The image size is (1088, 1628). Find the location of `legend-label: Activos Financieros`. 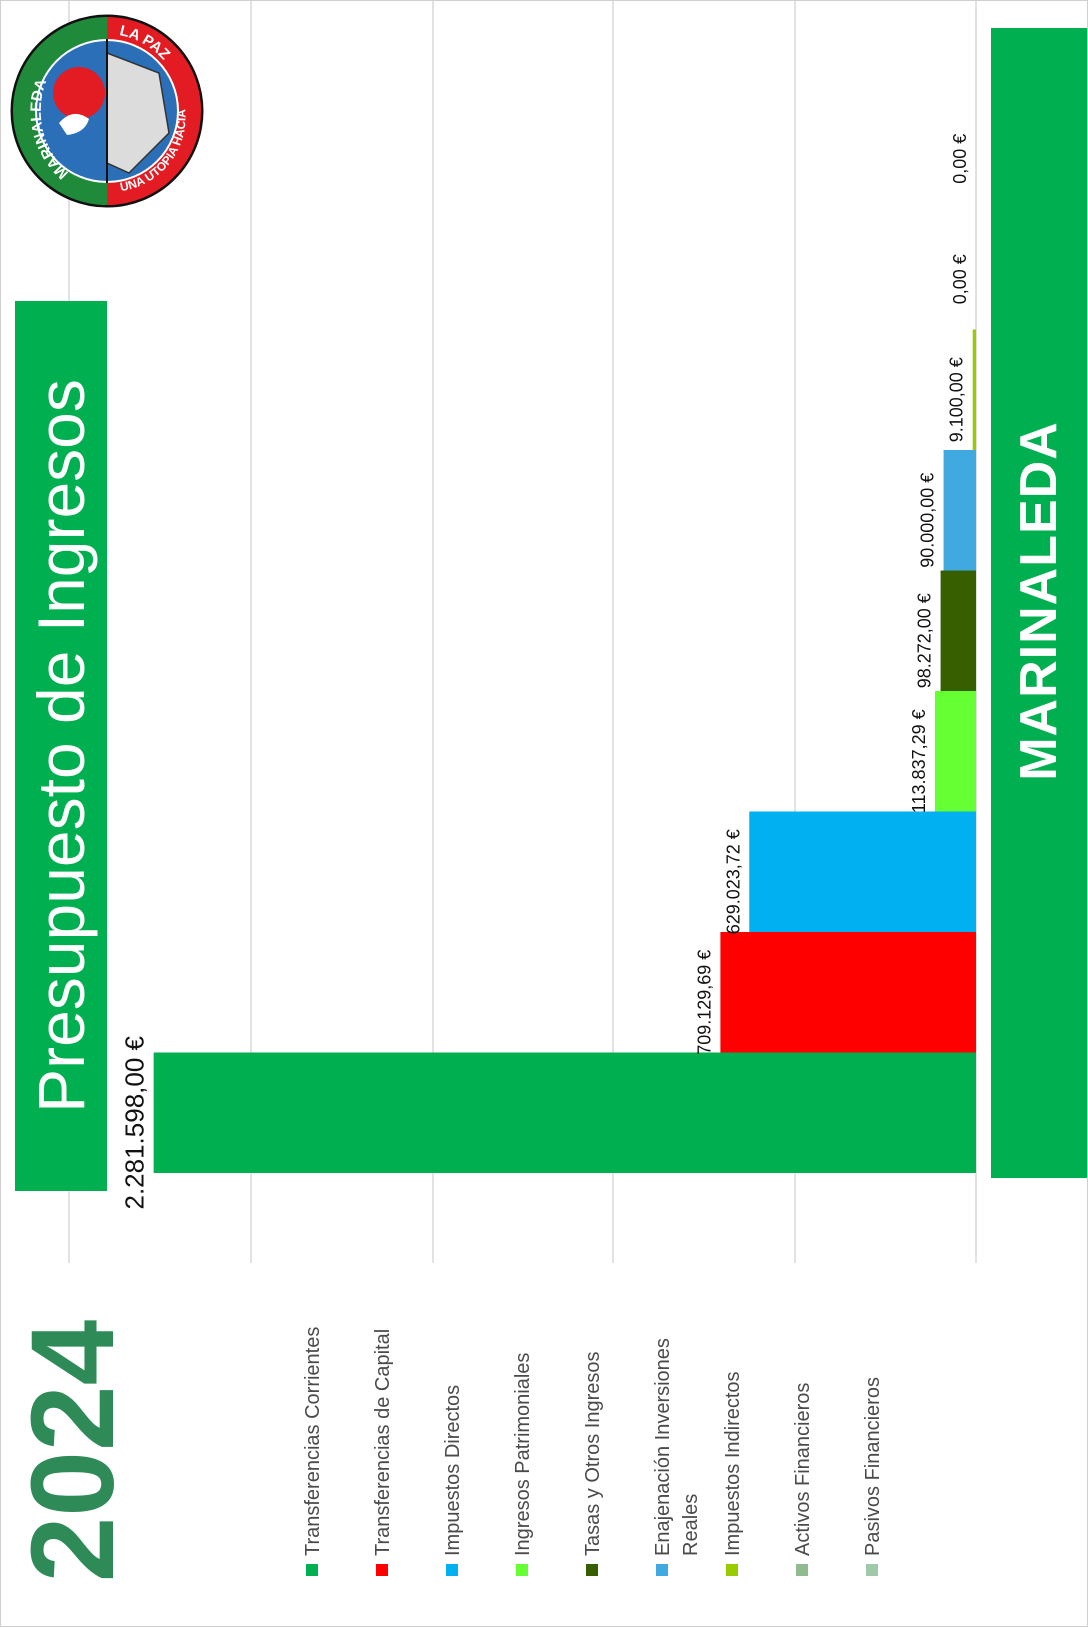

legend-label: Activos Financieros is located at coordinates (803, 1469).